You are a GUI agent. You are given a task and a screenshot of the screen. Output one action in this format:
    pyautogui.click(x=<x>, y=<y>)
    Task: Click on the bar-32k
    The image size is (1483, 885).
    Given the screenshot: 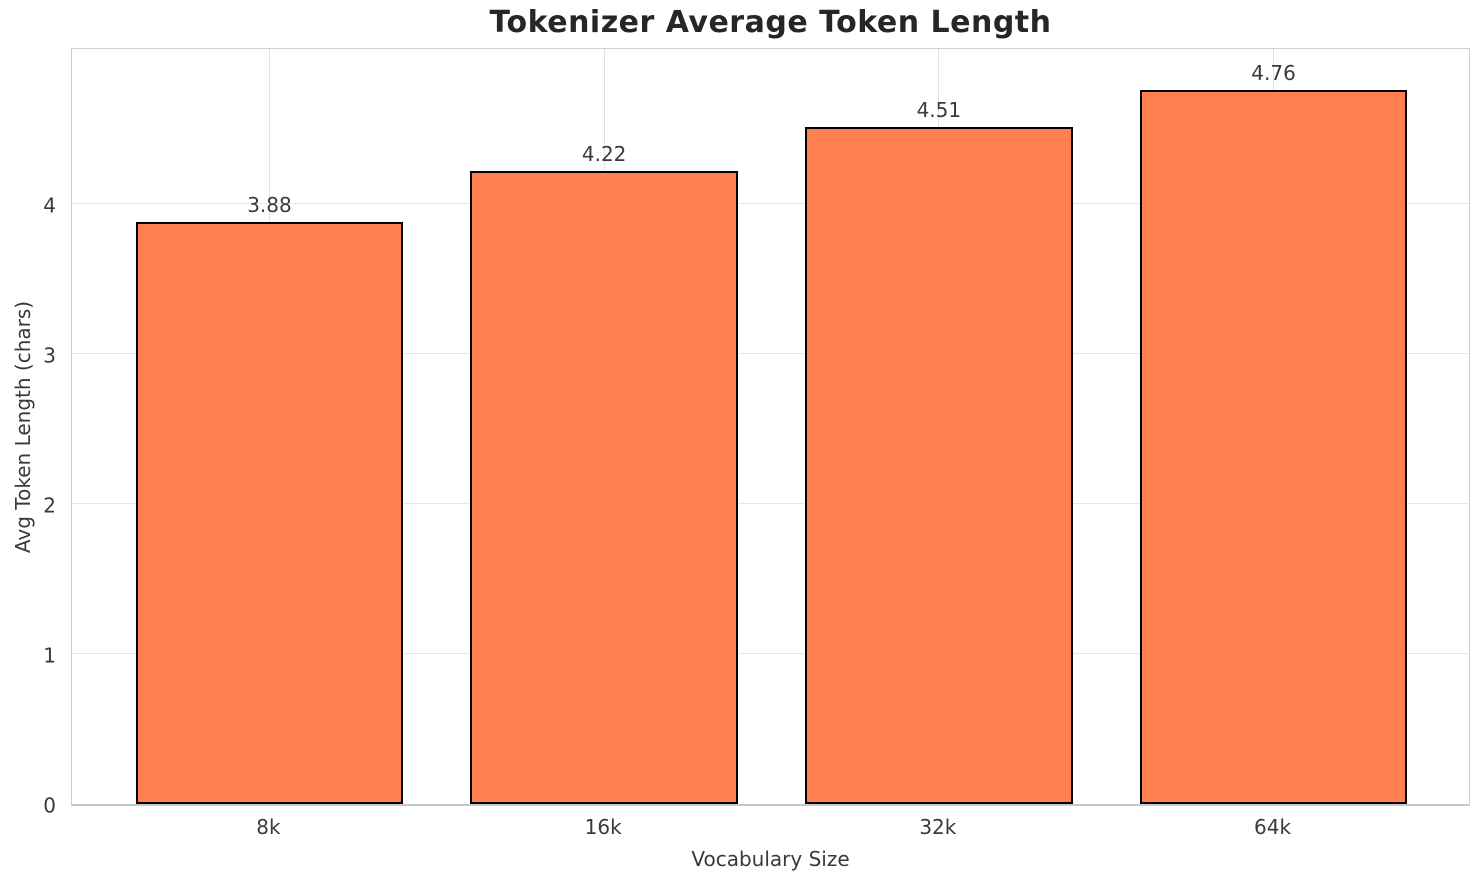 What is the action you would take?
    pyautogui.click(x=938, y=465)
    